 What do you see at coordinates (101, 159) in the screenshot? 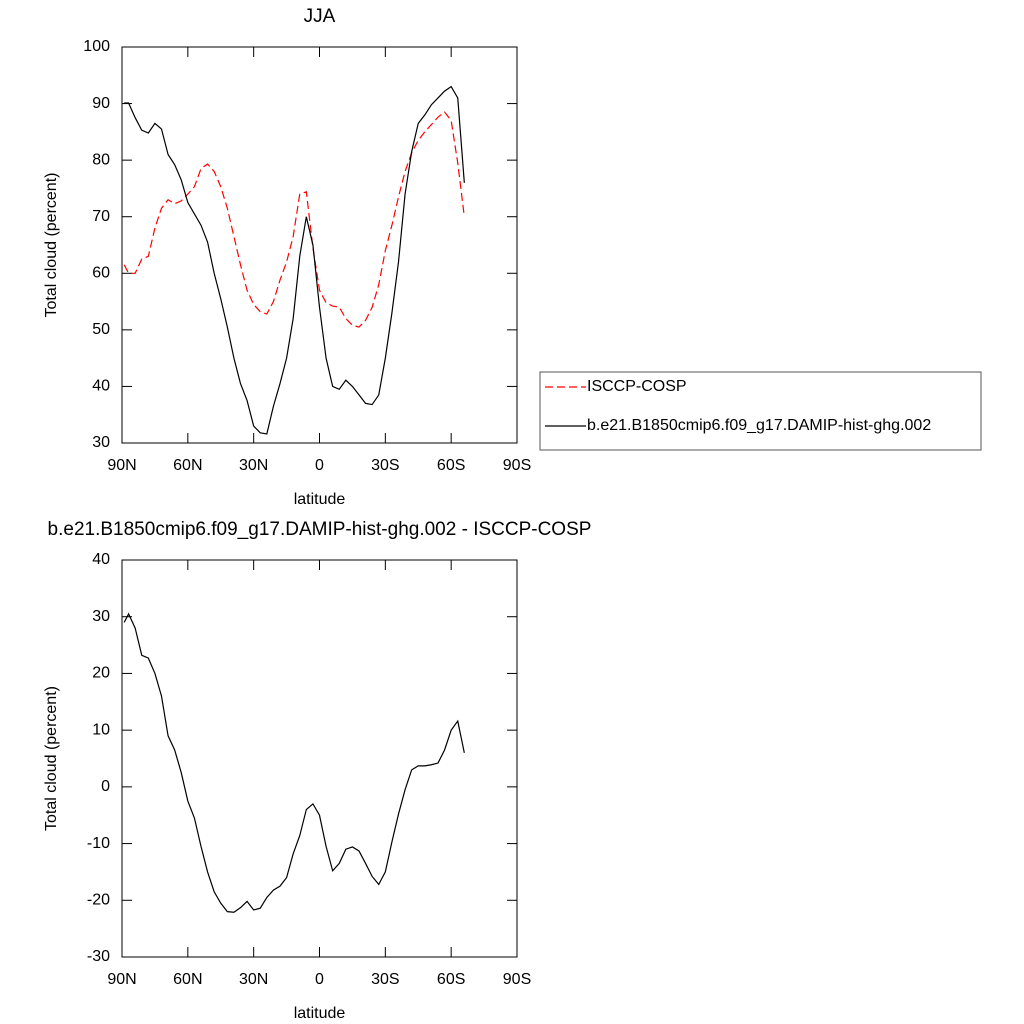
I see `y-tick-label: 80` at bounding box center [101, 159].